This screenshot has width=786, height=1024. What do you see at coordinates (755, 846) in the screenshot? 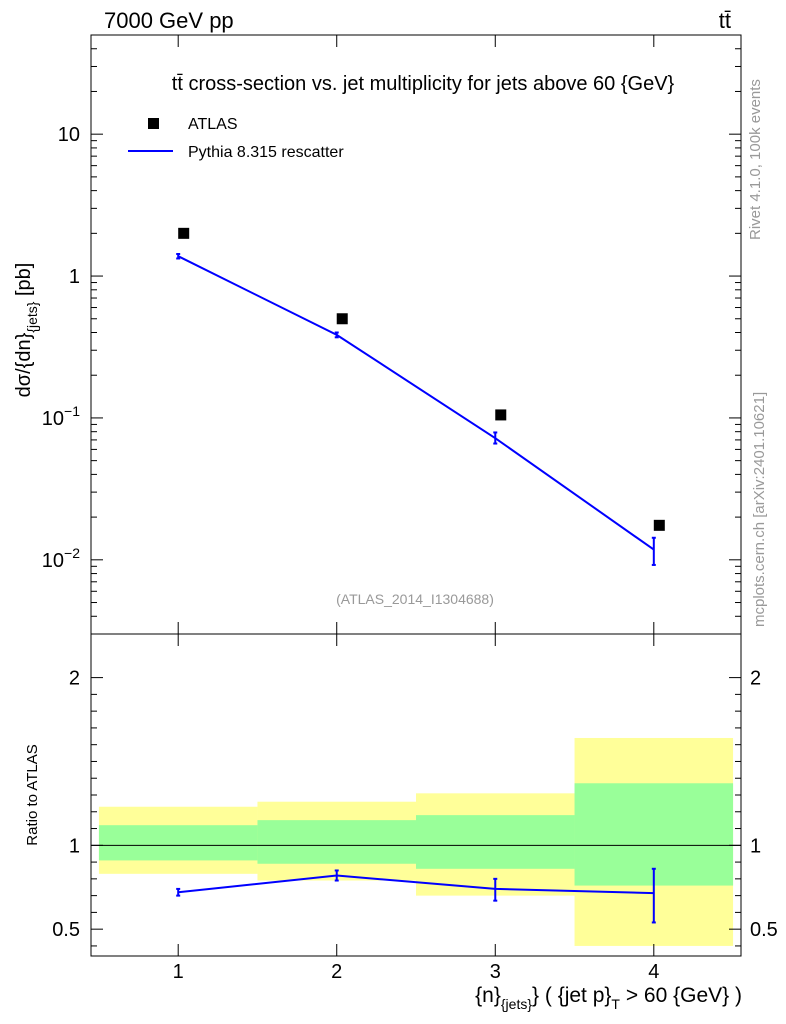
I see `ratio-y-tick-label-right: 1` at bounding box center [755, 846].